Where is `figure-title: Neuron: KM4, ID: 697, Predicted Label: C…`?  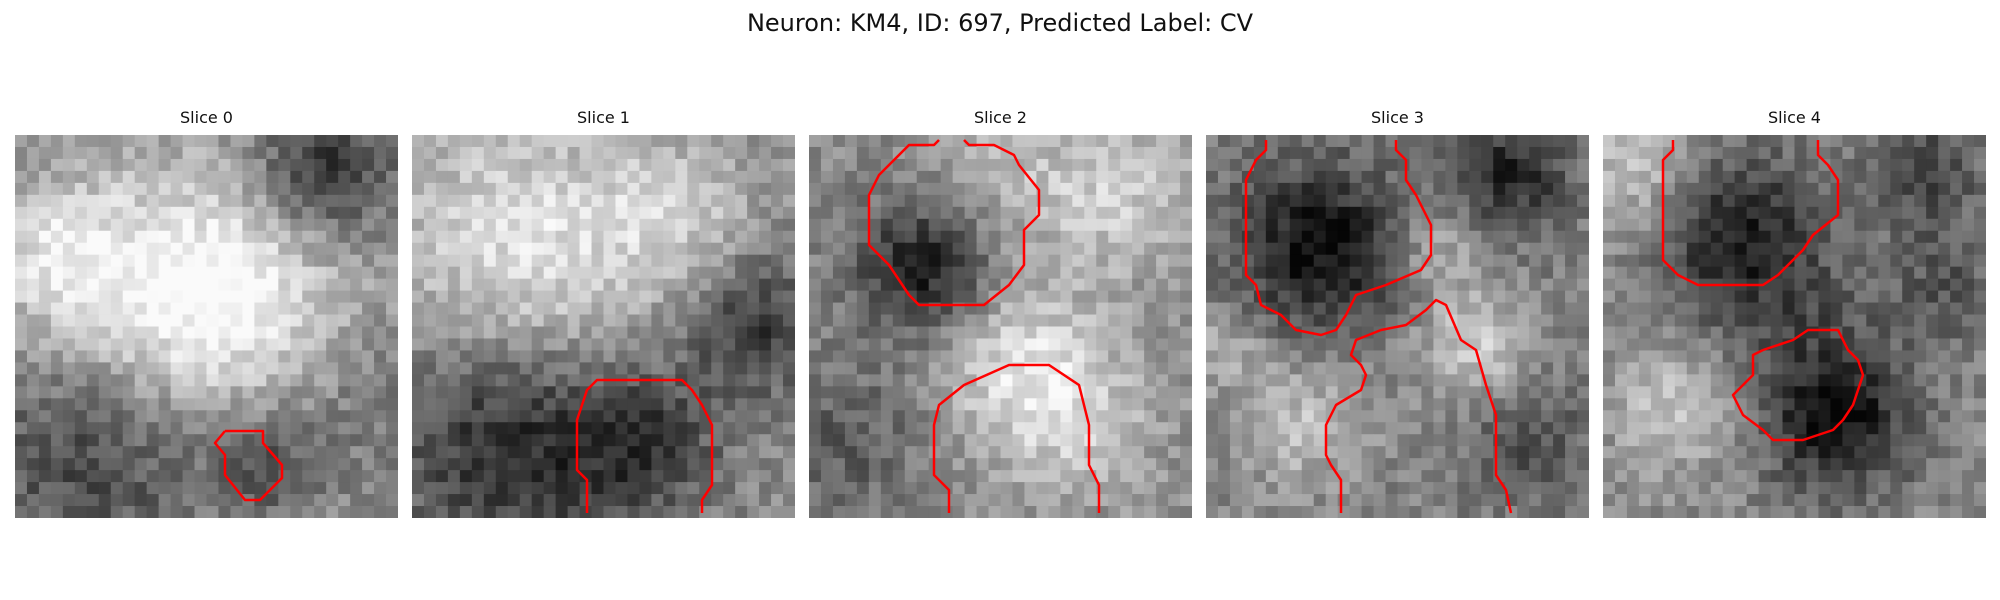 figure-title: Neuron: KM4, ID: 697, Predicted Label: C… is located at coordinates (1000, 23).